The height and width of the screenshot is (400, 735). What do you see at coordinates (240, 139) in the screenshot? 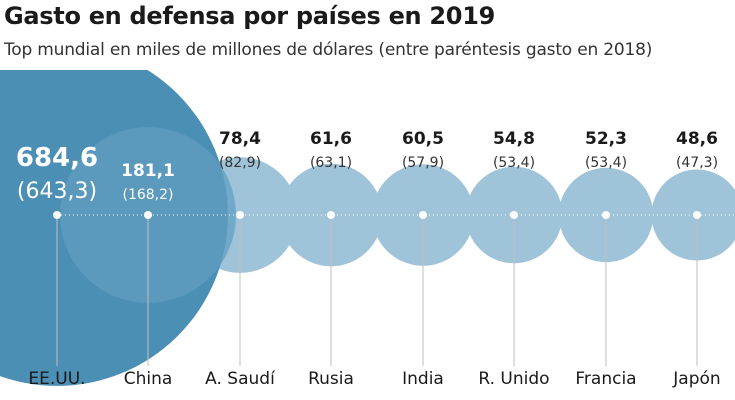
I see `value-2019-label: 78,4` at bounding box center [240, 139].